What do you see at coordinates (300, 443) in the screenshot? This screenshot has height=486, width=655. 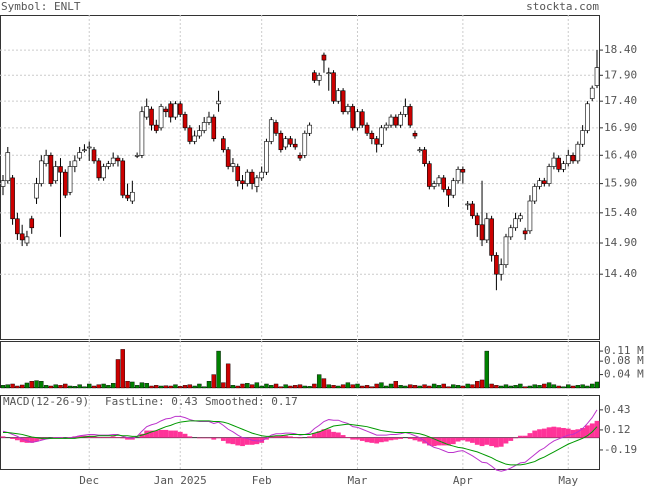 I see `macd-line` at bounding box center [300, 443].